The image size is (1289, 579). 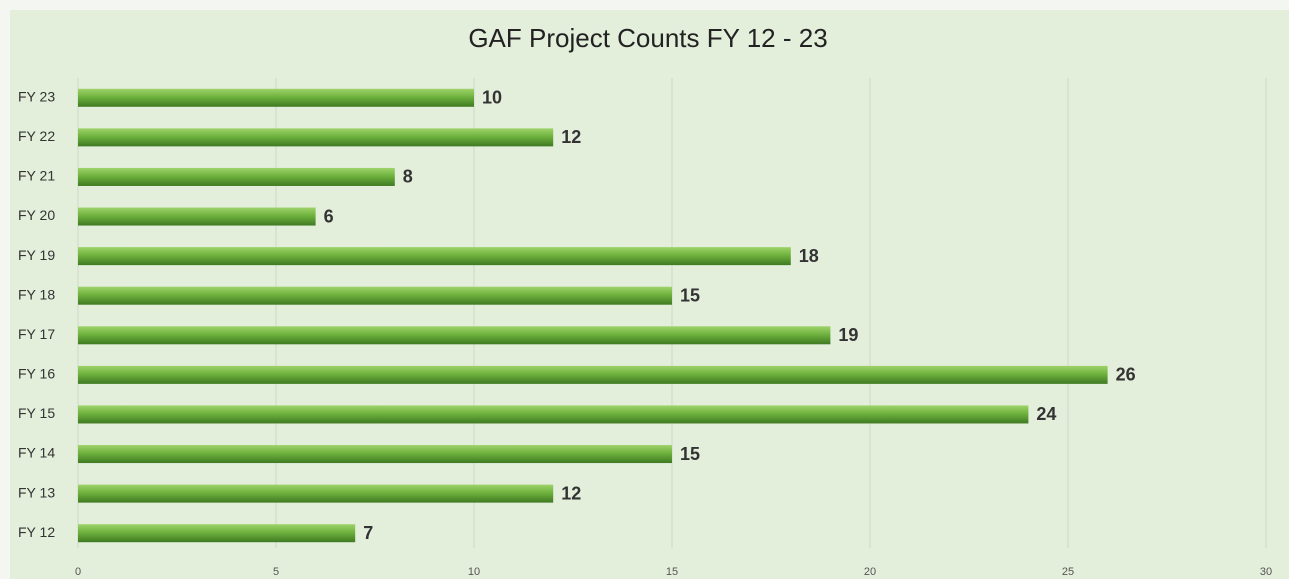 What do you see at coordinates (36, 96) in the screenshot?
I see `y-tick-label: FY 23` at bounding box center [36, 96].